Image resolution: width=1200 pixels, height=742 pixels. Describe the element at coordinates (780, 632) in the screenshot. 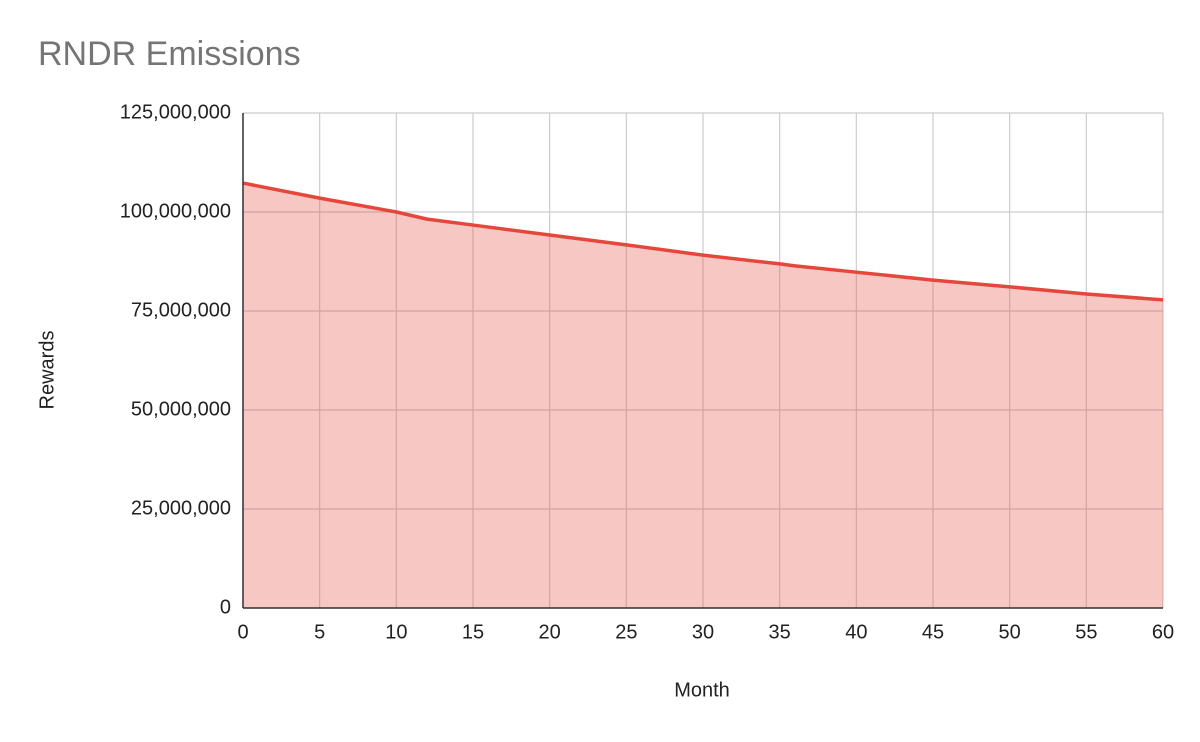

I see `x-tick-label: 35` at that location.